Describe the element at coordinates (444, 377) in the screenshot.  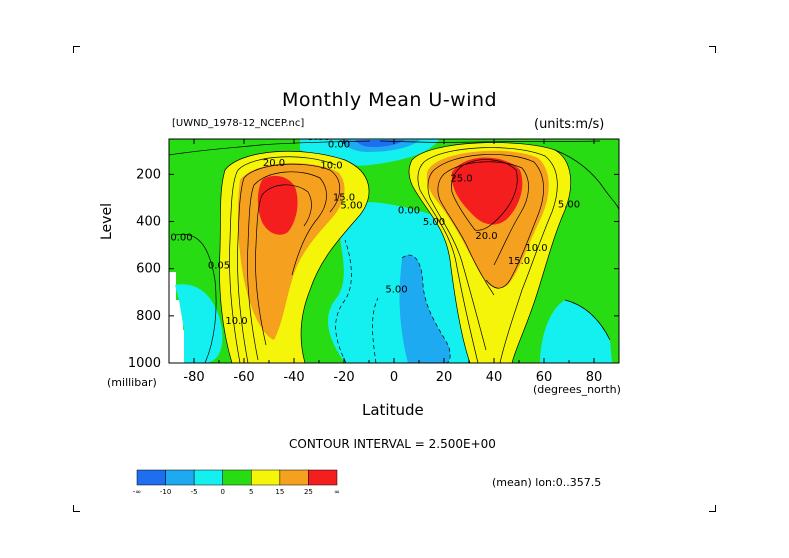
I see `x-tick-label: 20` at that location.